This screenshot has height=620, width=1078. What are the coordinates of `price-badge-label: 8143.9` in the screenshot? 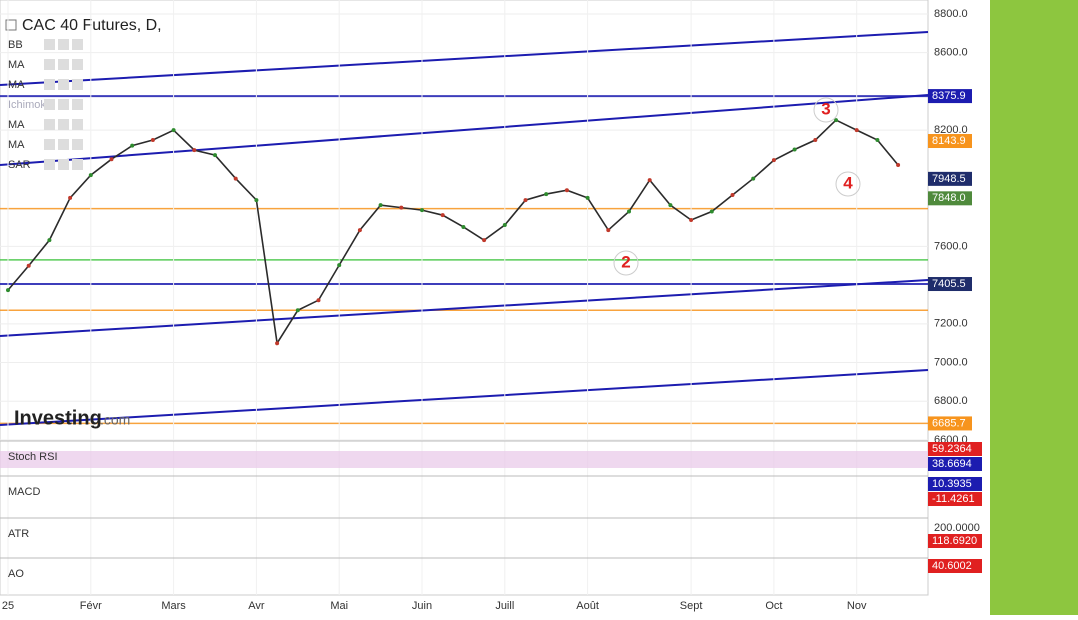 It's located at (949, 141).